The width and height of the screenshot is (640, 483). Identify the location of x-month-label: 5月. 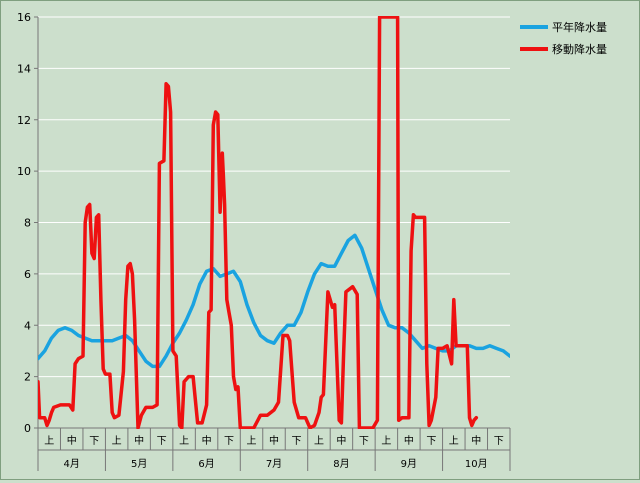
(139, 464).